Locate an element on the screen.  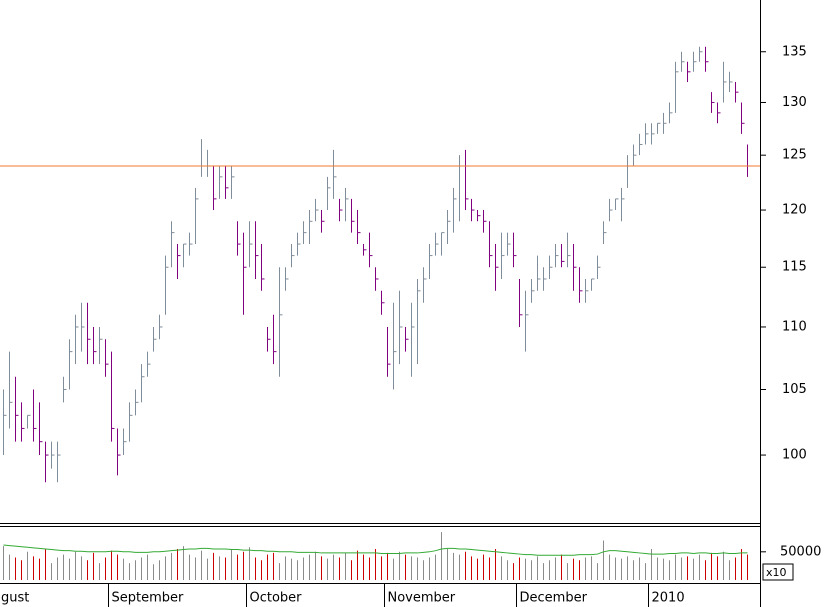
y-tick-label: 135 is located at coordinates (794, 51).